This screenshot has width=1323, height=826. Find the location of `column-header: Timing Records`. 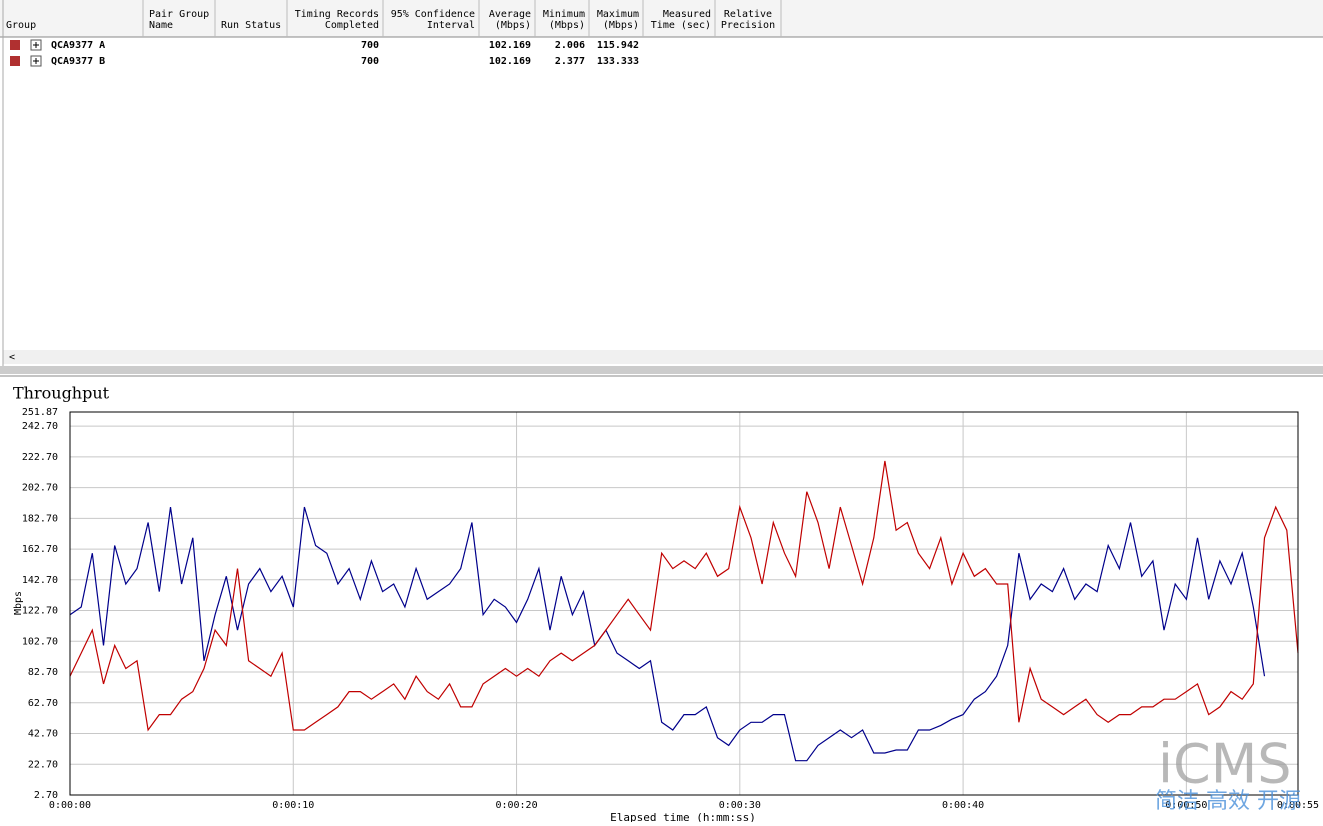

column-header: Timing Records is located at coordinates (337, 14).